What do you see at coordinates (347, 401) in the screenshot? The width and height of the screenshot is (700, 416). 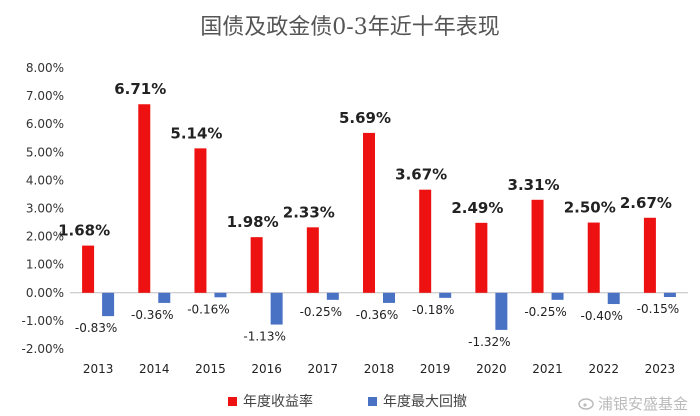 I see `legend: 年度收益率 年度最大回撤` at bounding box center [347, 401].